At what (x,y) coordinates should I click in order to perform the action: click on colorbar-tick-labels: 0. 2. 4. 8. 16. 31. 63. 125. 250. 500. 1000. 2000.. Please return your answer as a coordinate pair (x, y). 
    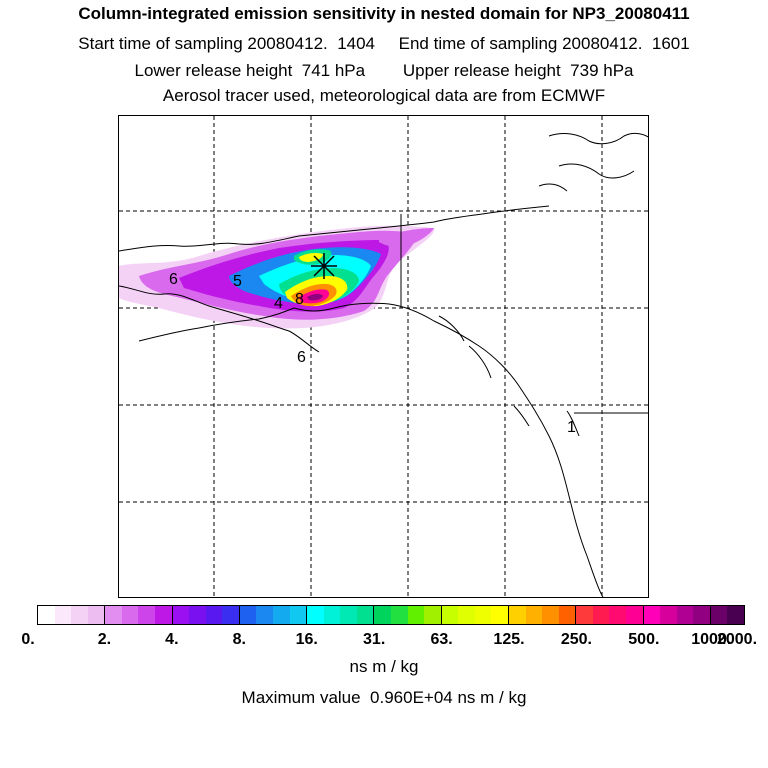
    Looking at the image, I should click on (384, 641).